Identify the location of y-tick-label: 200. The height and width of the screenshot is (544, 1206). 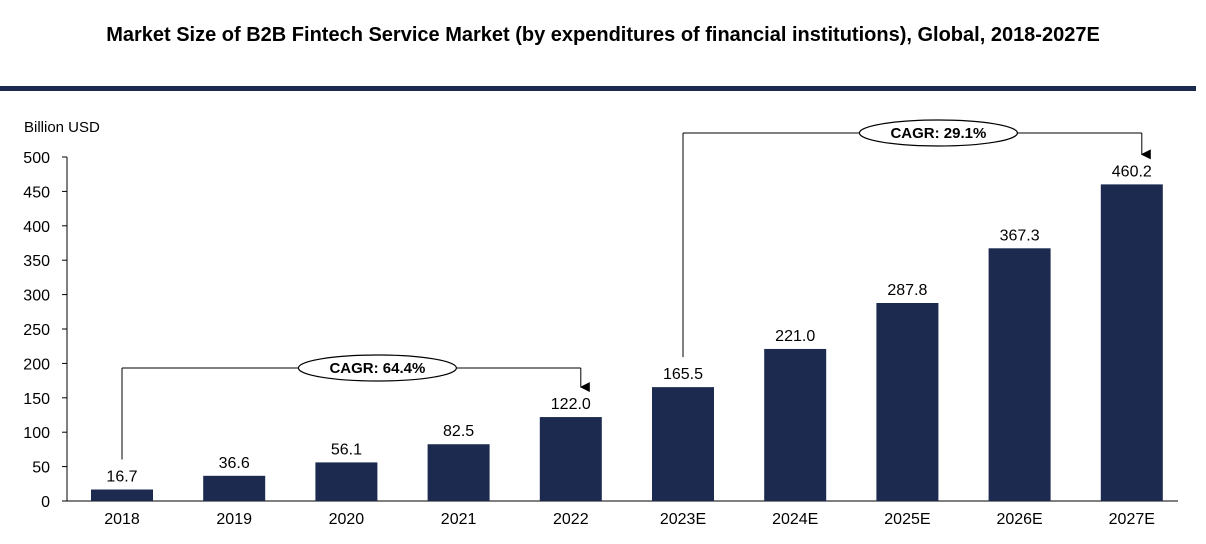
(36, 364).